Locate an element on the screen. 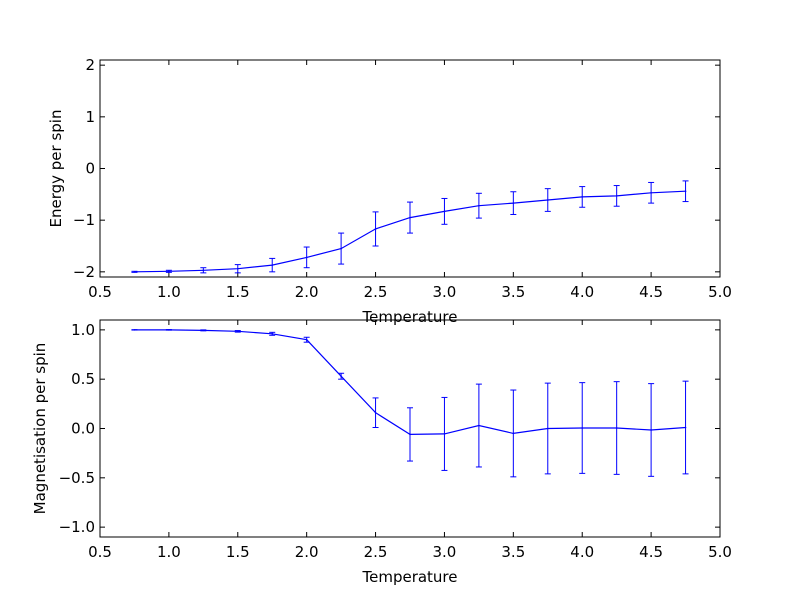  y-tick-label: −0.5 is located at coordinates (77, 478).